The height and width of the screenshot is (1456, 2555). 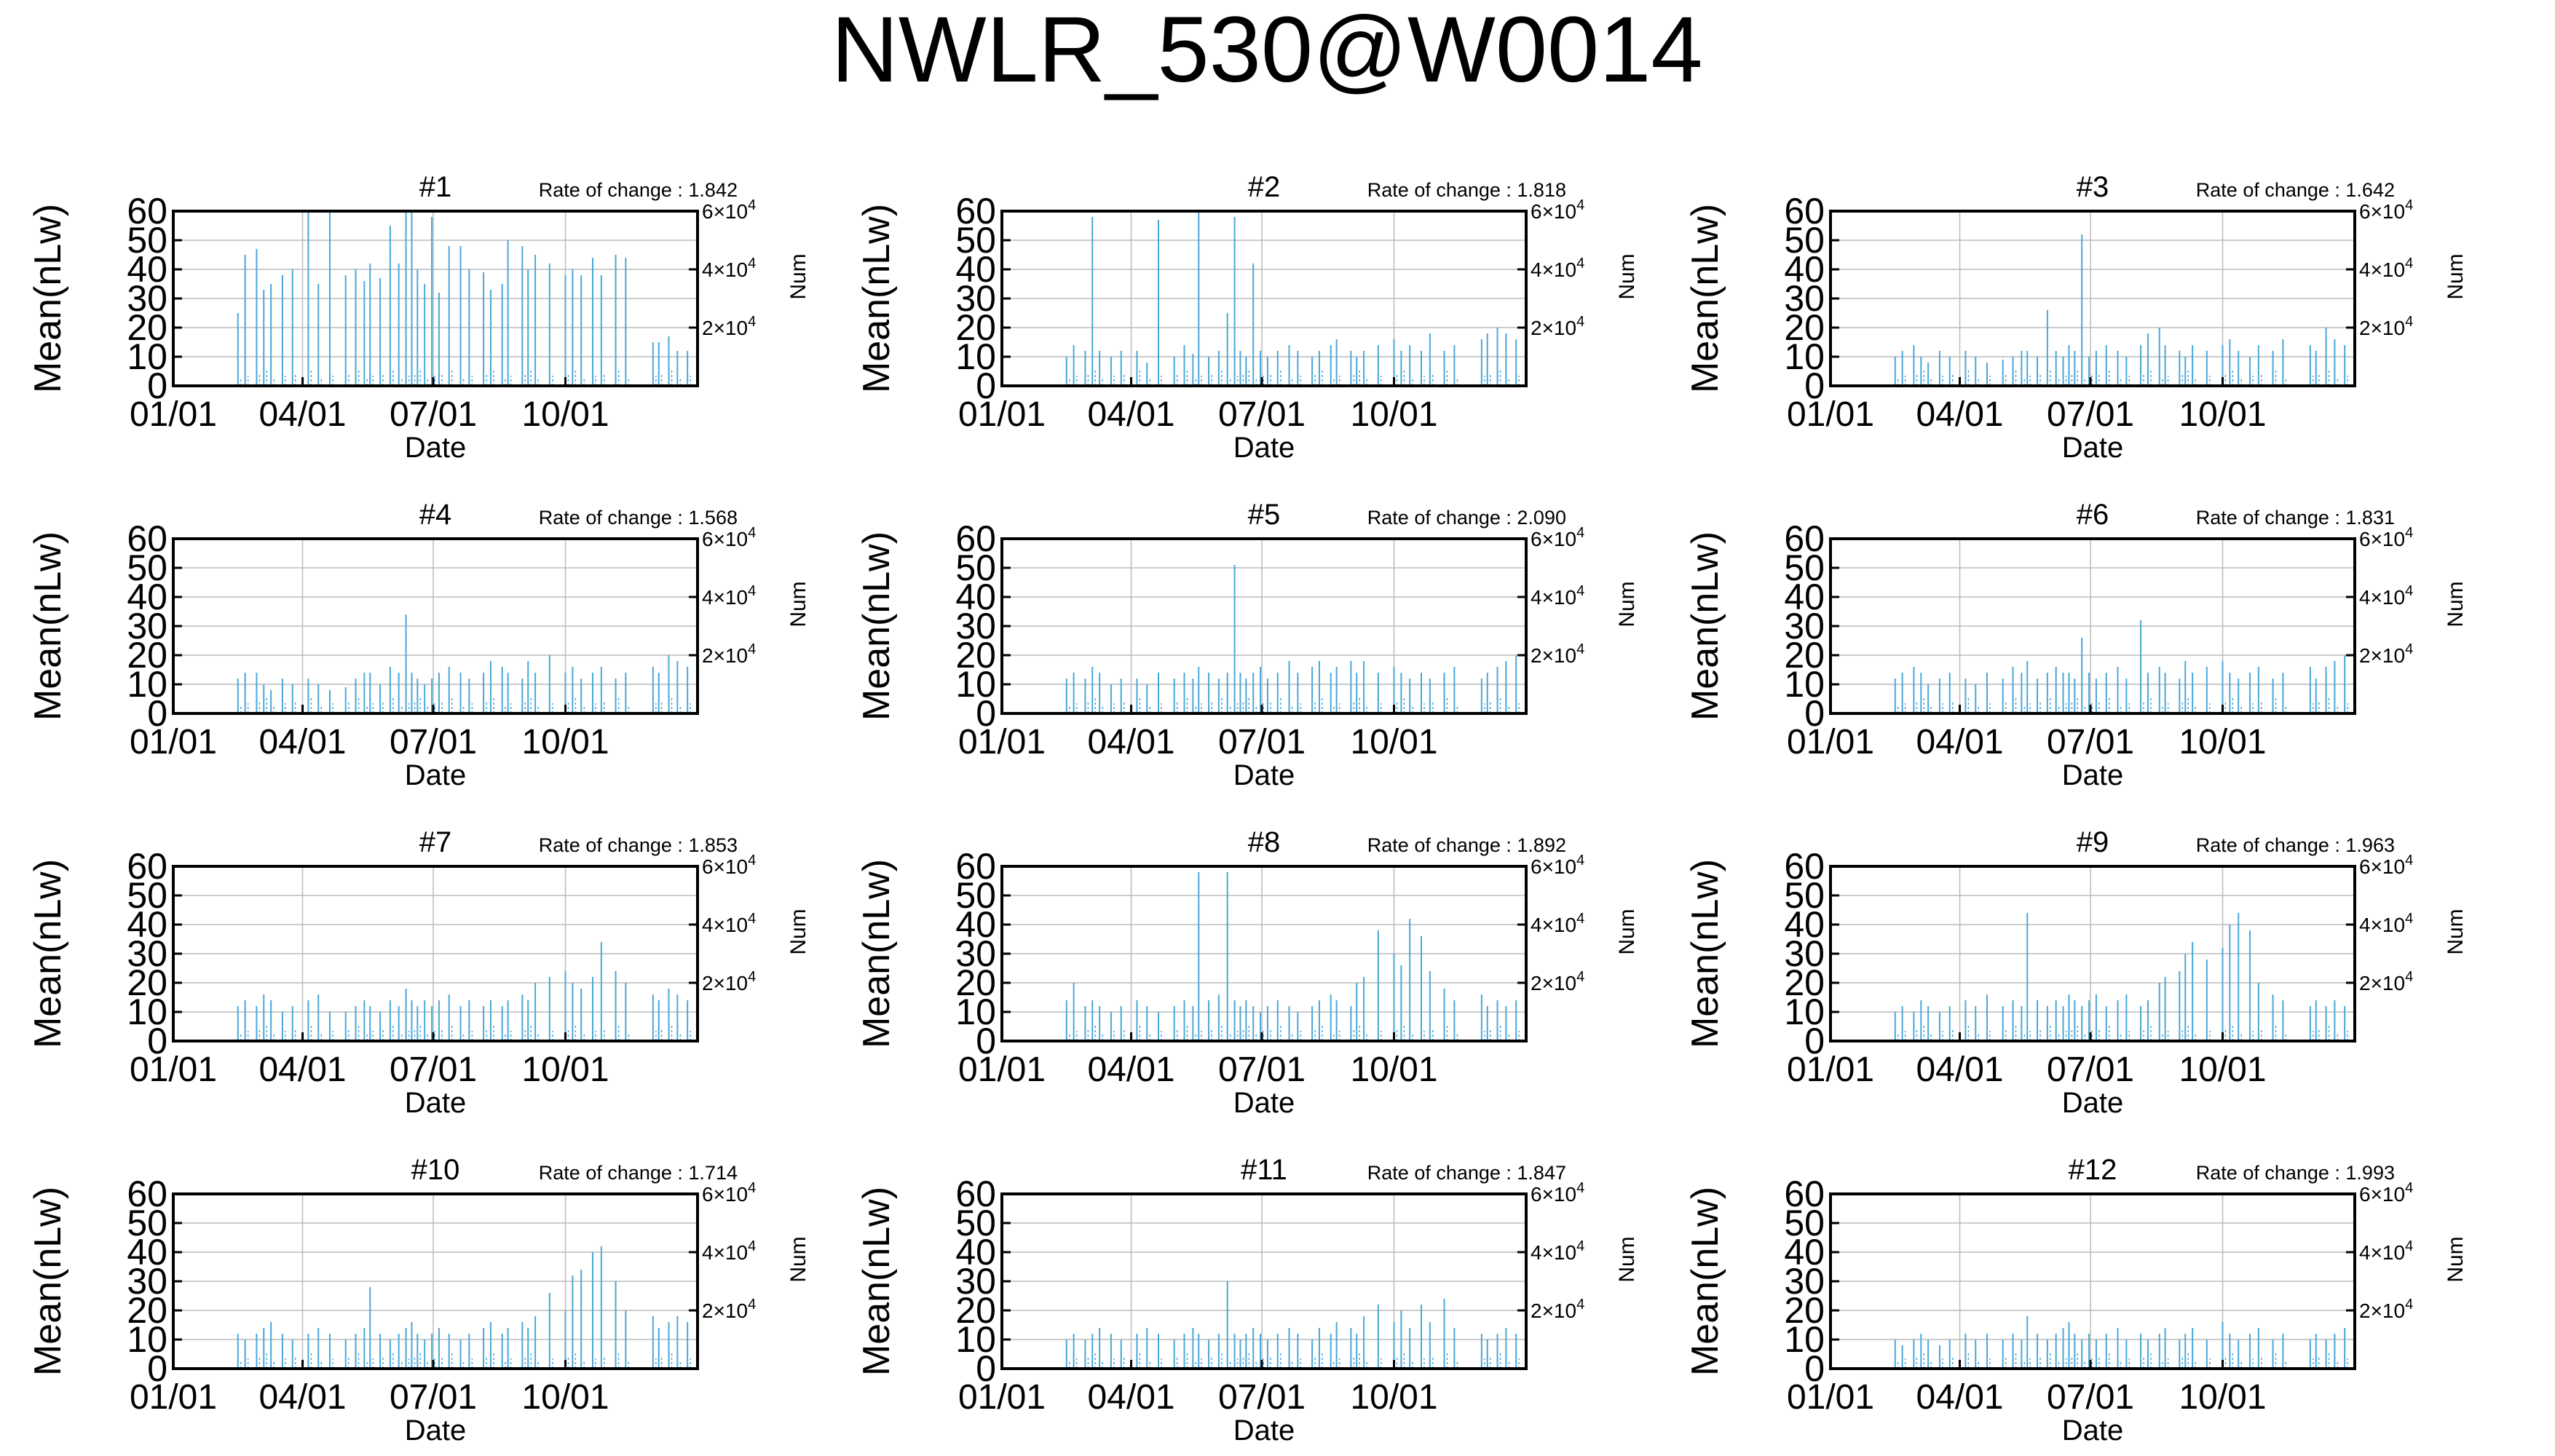 What do you see at coordinates (1264, 842) in the screenshot?
I see `panel-title: #8` at bounding box center [1264, 842].